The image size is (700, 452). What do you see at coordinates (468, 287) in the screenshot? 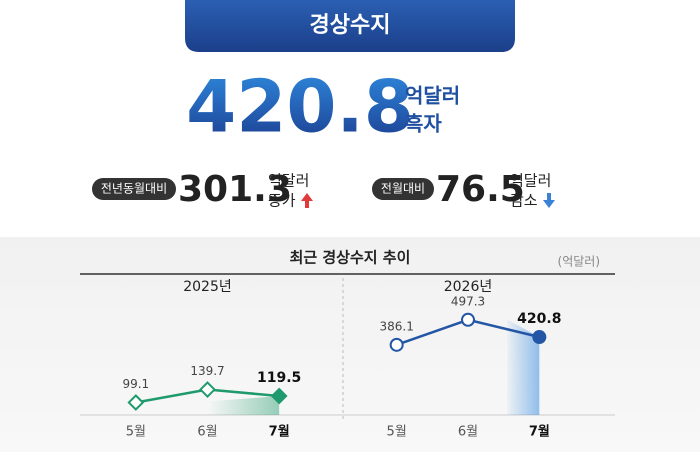
I see `panel-title: 2026년` at bounding box center [468, 287].